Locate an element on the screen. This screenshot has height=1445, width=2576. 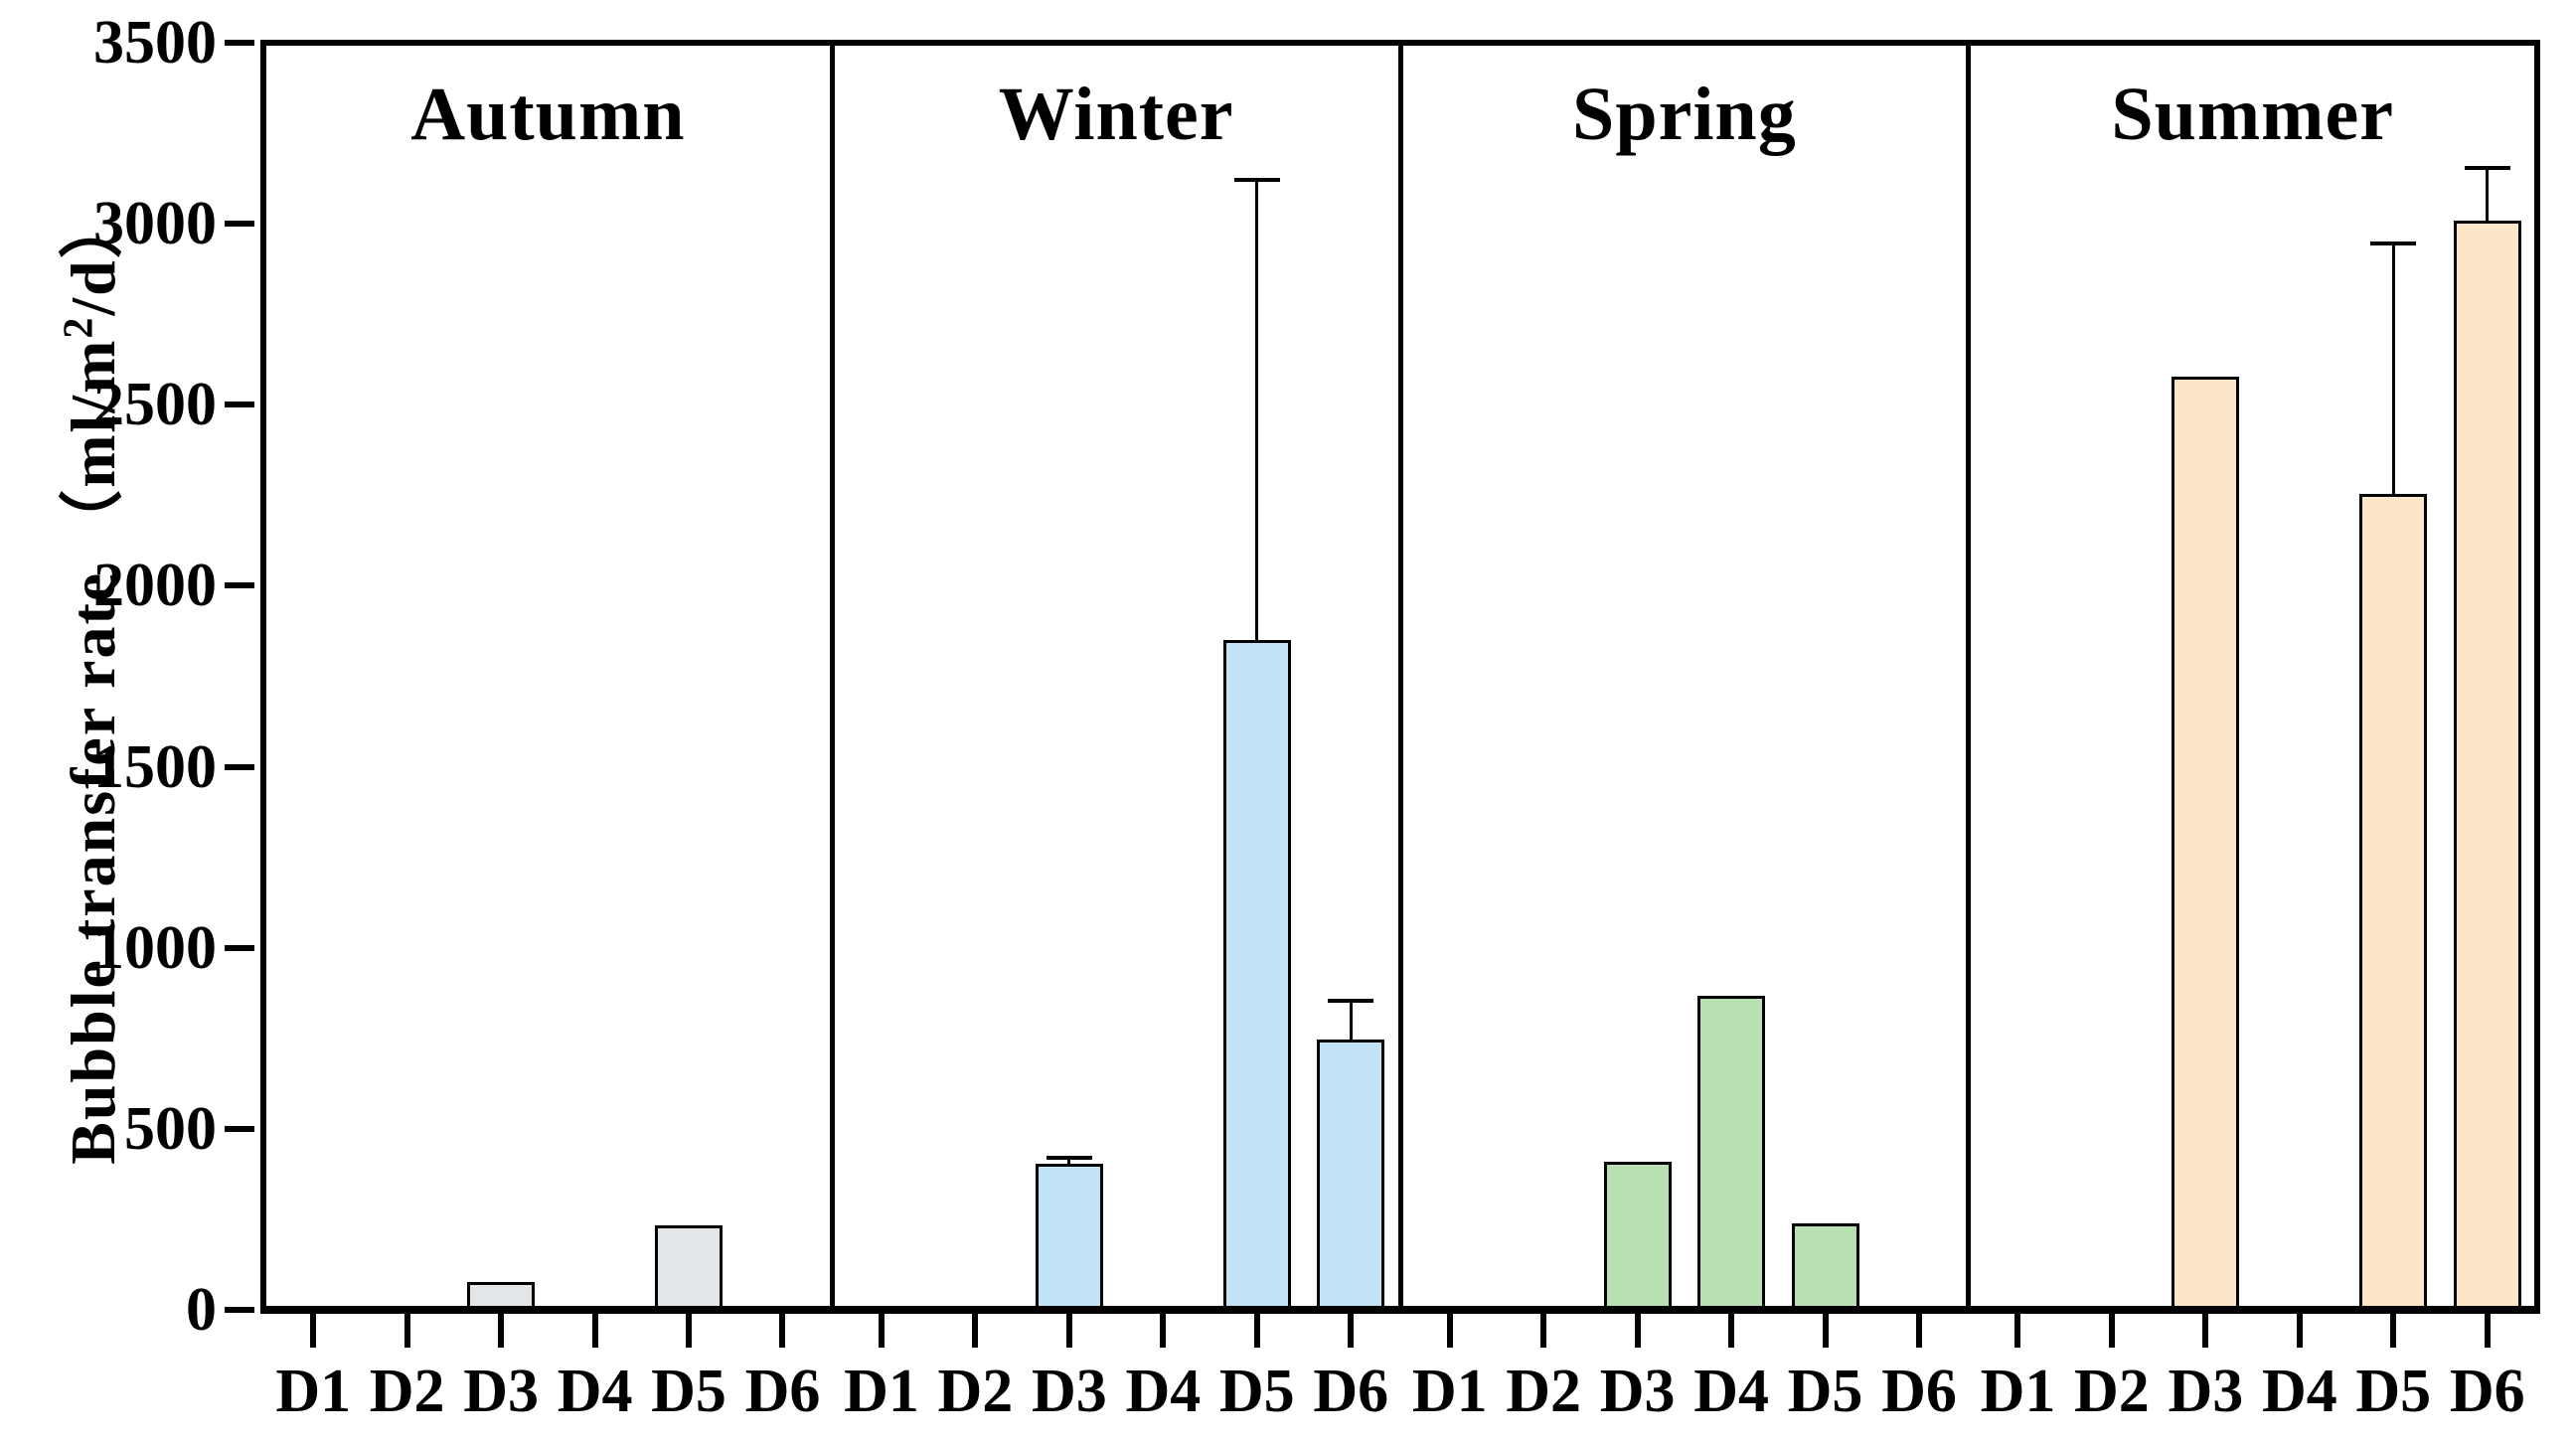
errorbar-stem-winter-d6 is located at coordinates (1351, 1022).